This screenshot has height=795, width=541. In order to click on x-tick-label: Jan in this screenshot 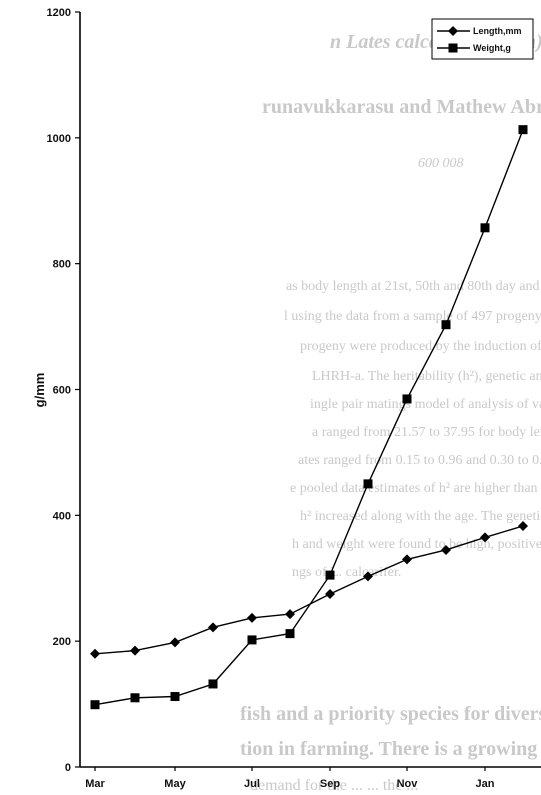, I will do `click(485, 784)`.